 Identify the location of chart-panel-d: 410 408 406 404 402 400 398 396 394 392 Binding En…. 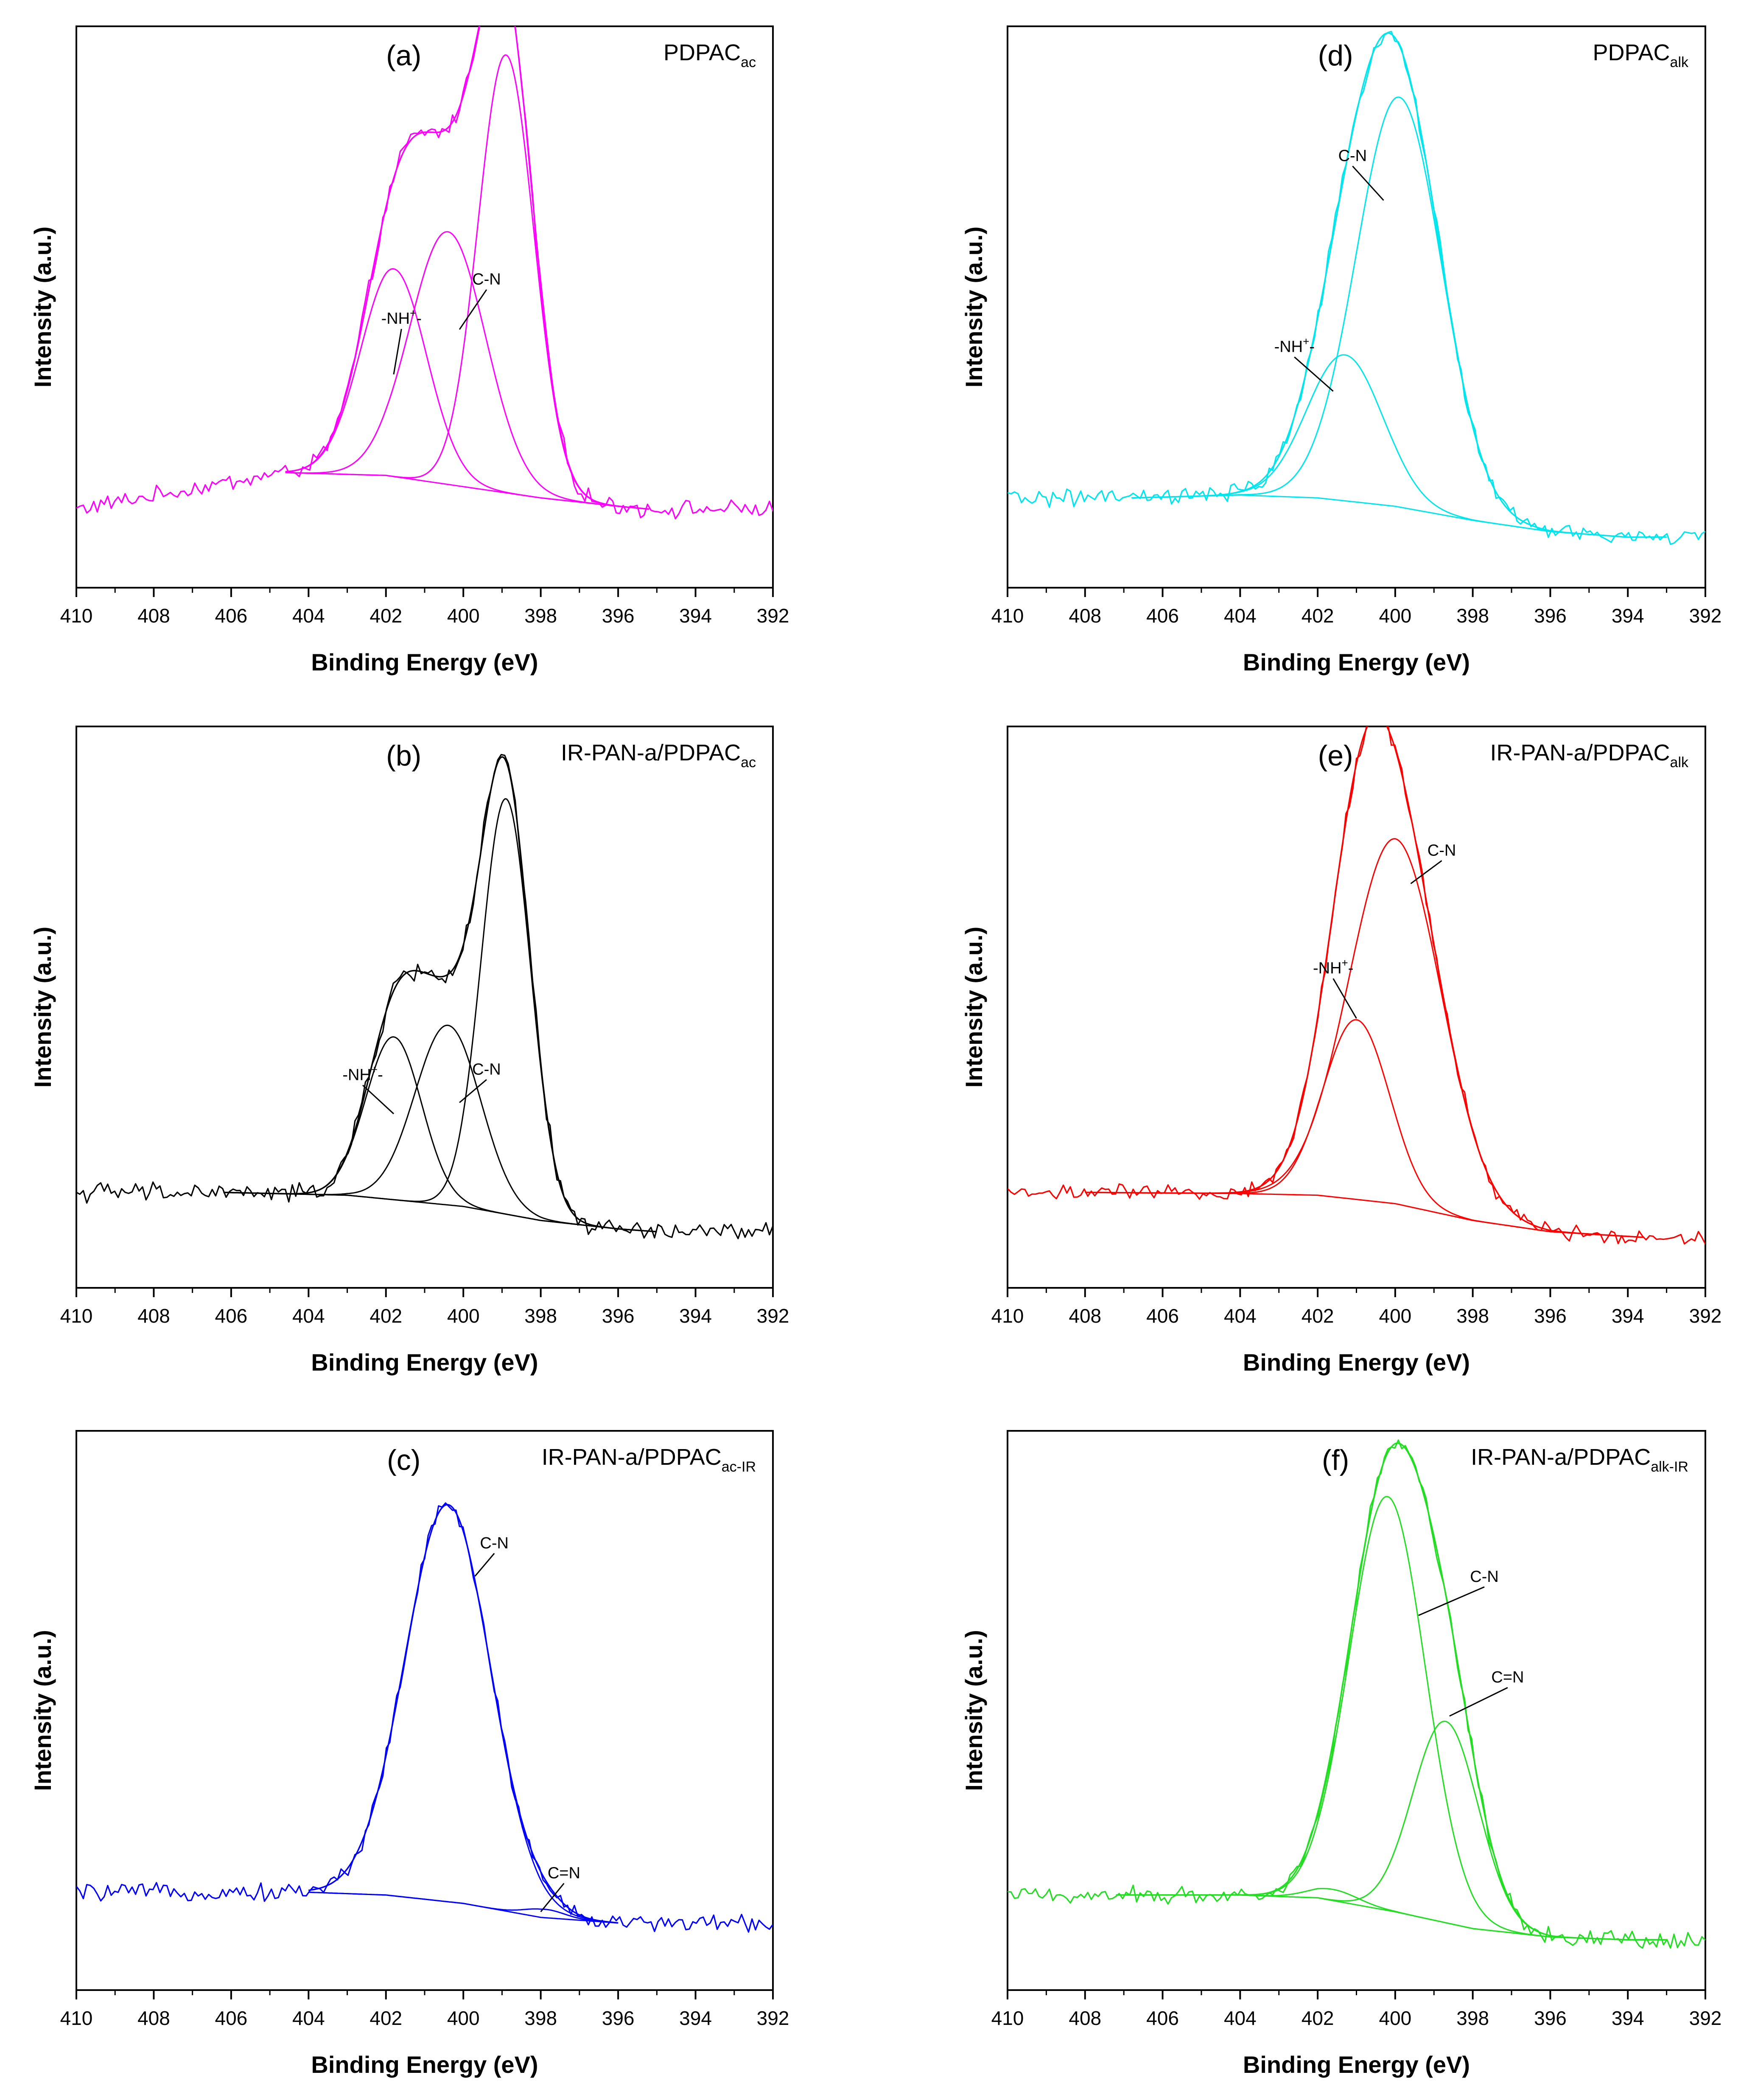
(1340, 350).